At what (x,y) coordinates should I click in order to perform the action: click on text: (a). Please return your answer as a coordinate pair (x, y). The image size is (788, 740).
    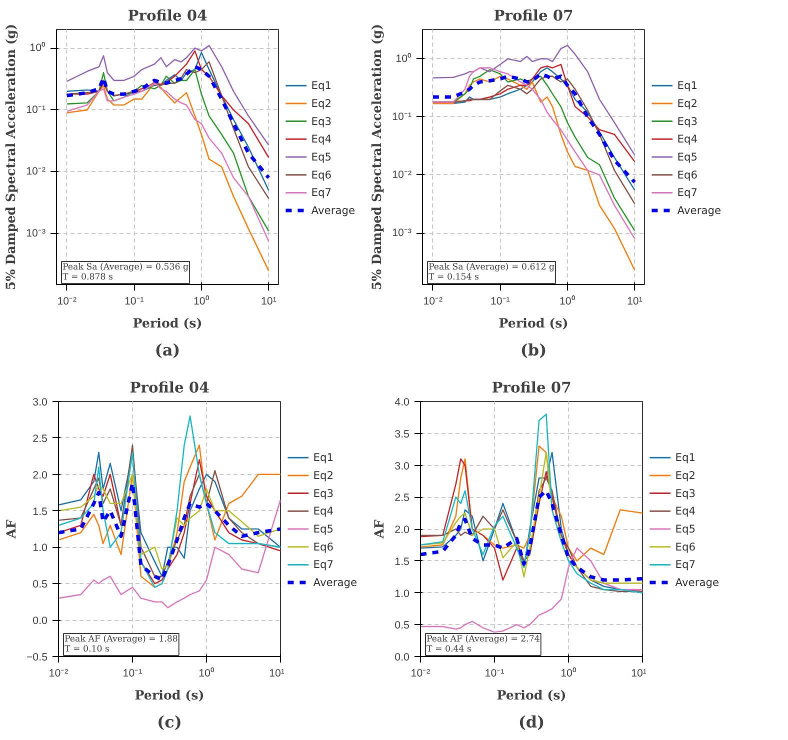
    Looking at the image, I should click on (167, 350).